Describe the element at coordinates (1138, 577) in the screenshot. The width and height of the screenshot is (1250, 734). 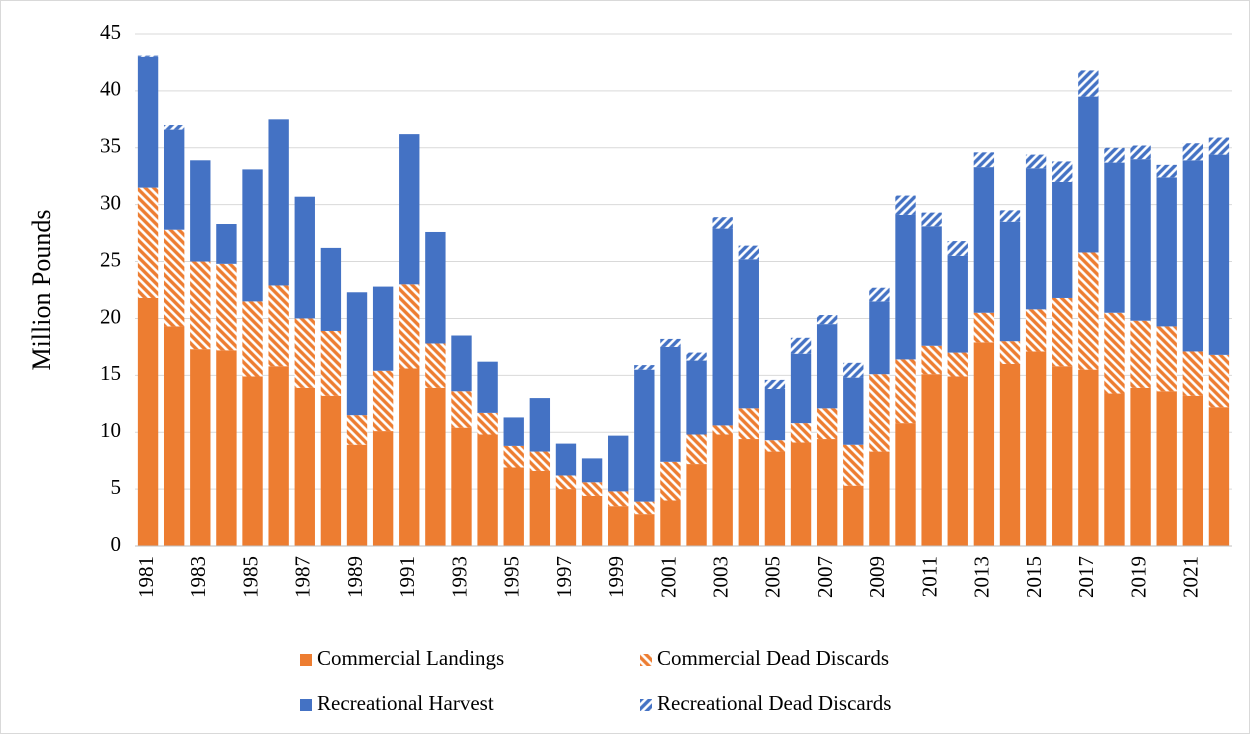
I see `x-tick-label: 2019` at that location.